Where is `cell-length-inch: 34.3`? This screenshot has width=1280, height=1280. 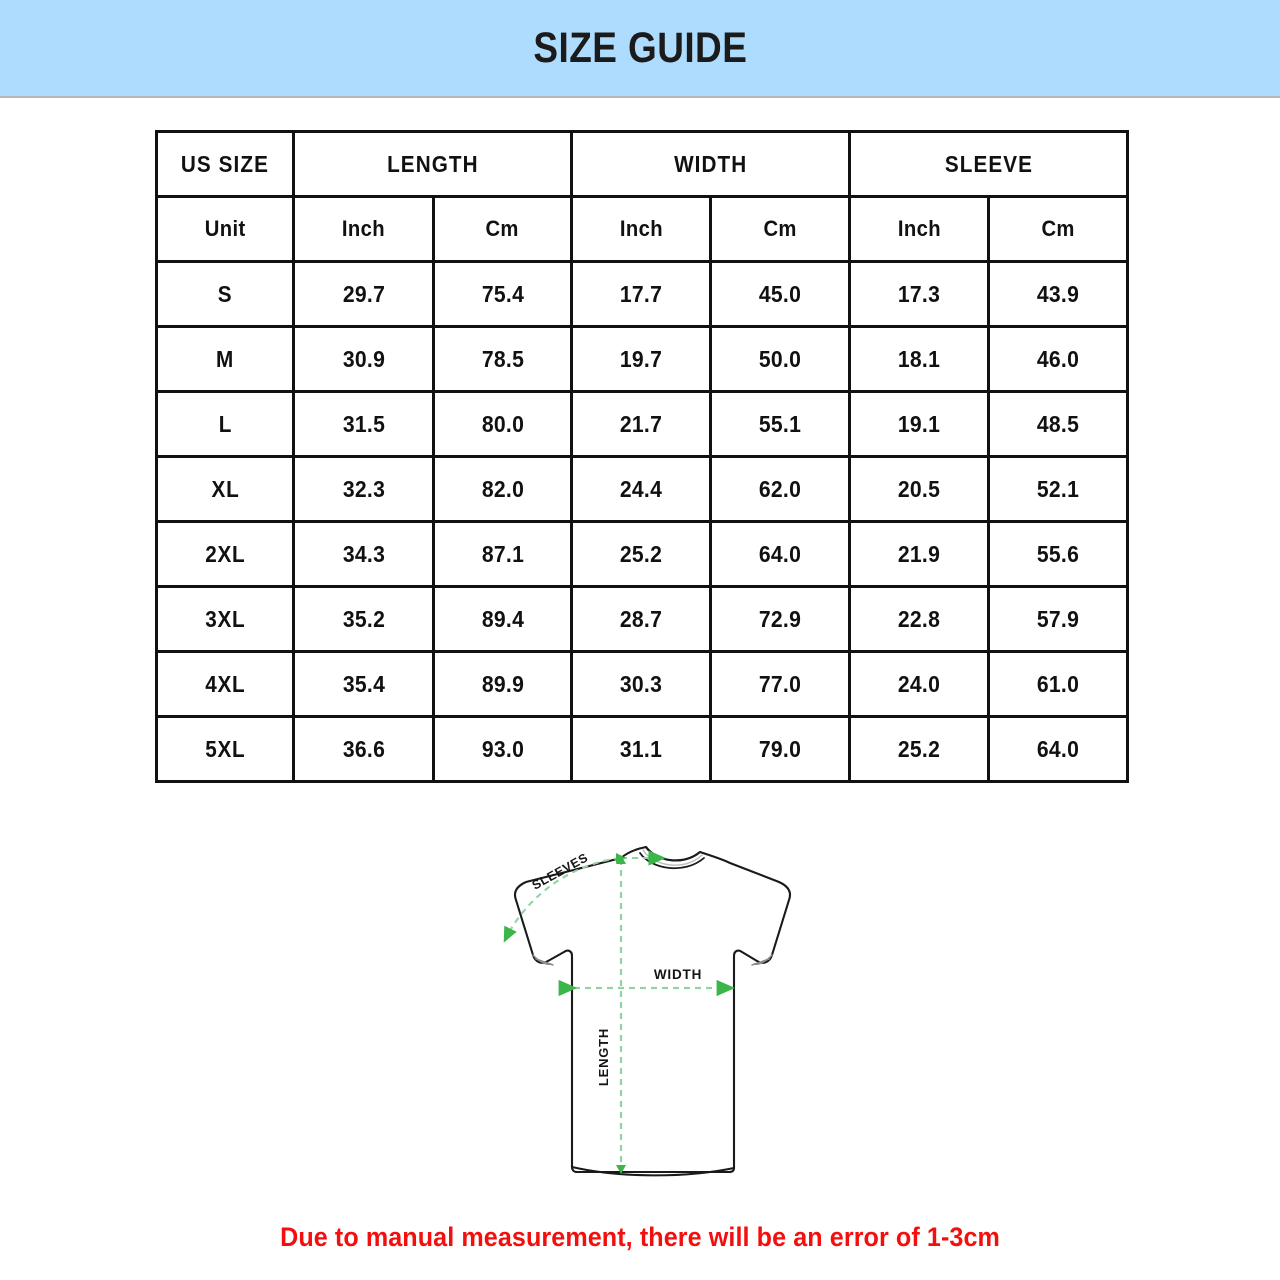
cell-length-inch: 34.3 is located at coordinates (363, 554).